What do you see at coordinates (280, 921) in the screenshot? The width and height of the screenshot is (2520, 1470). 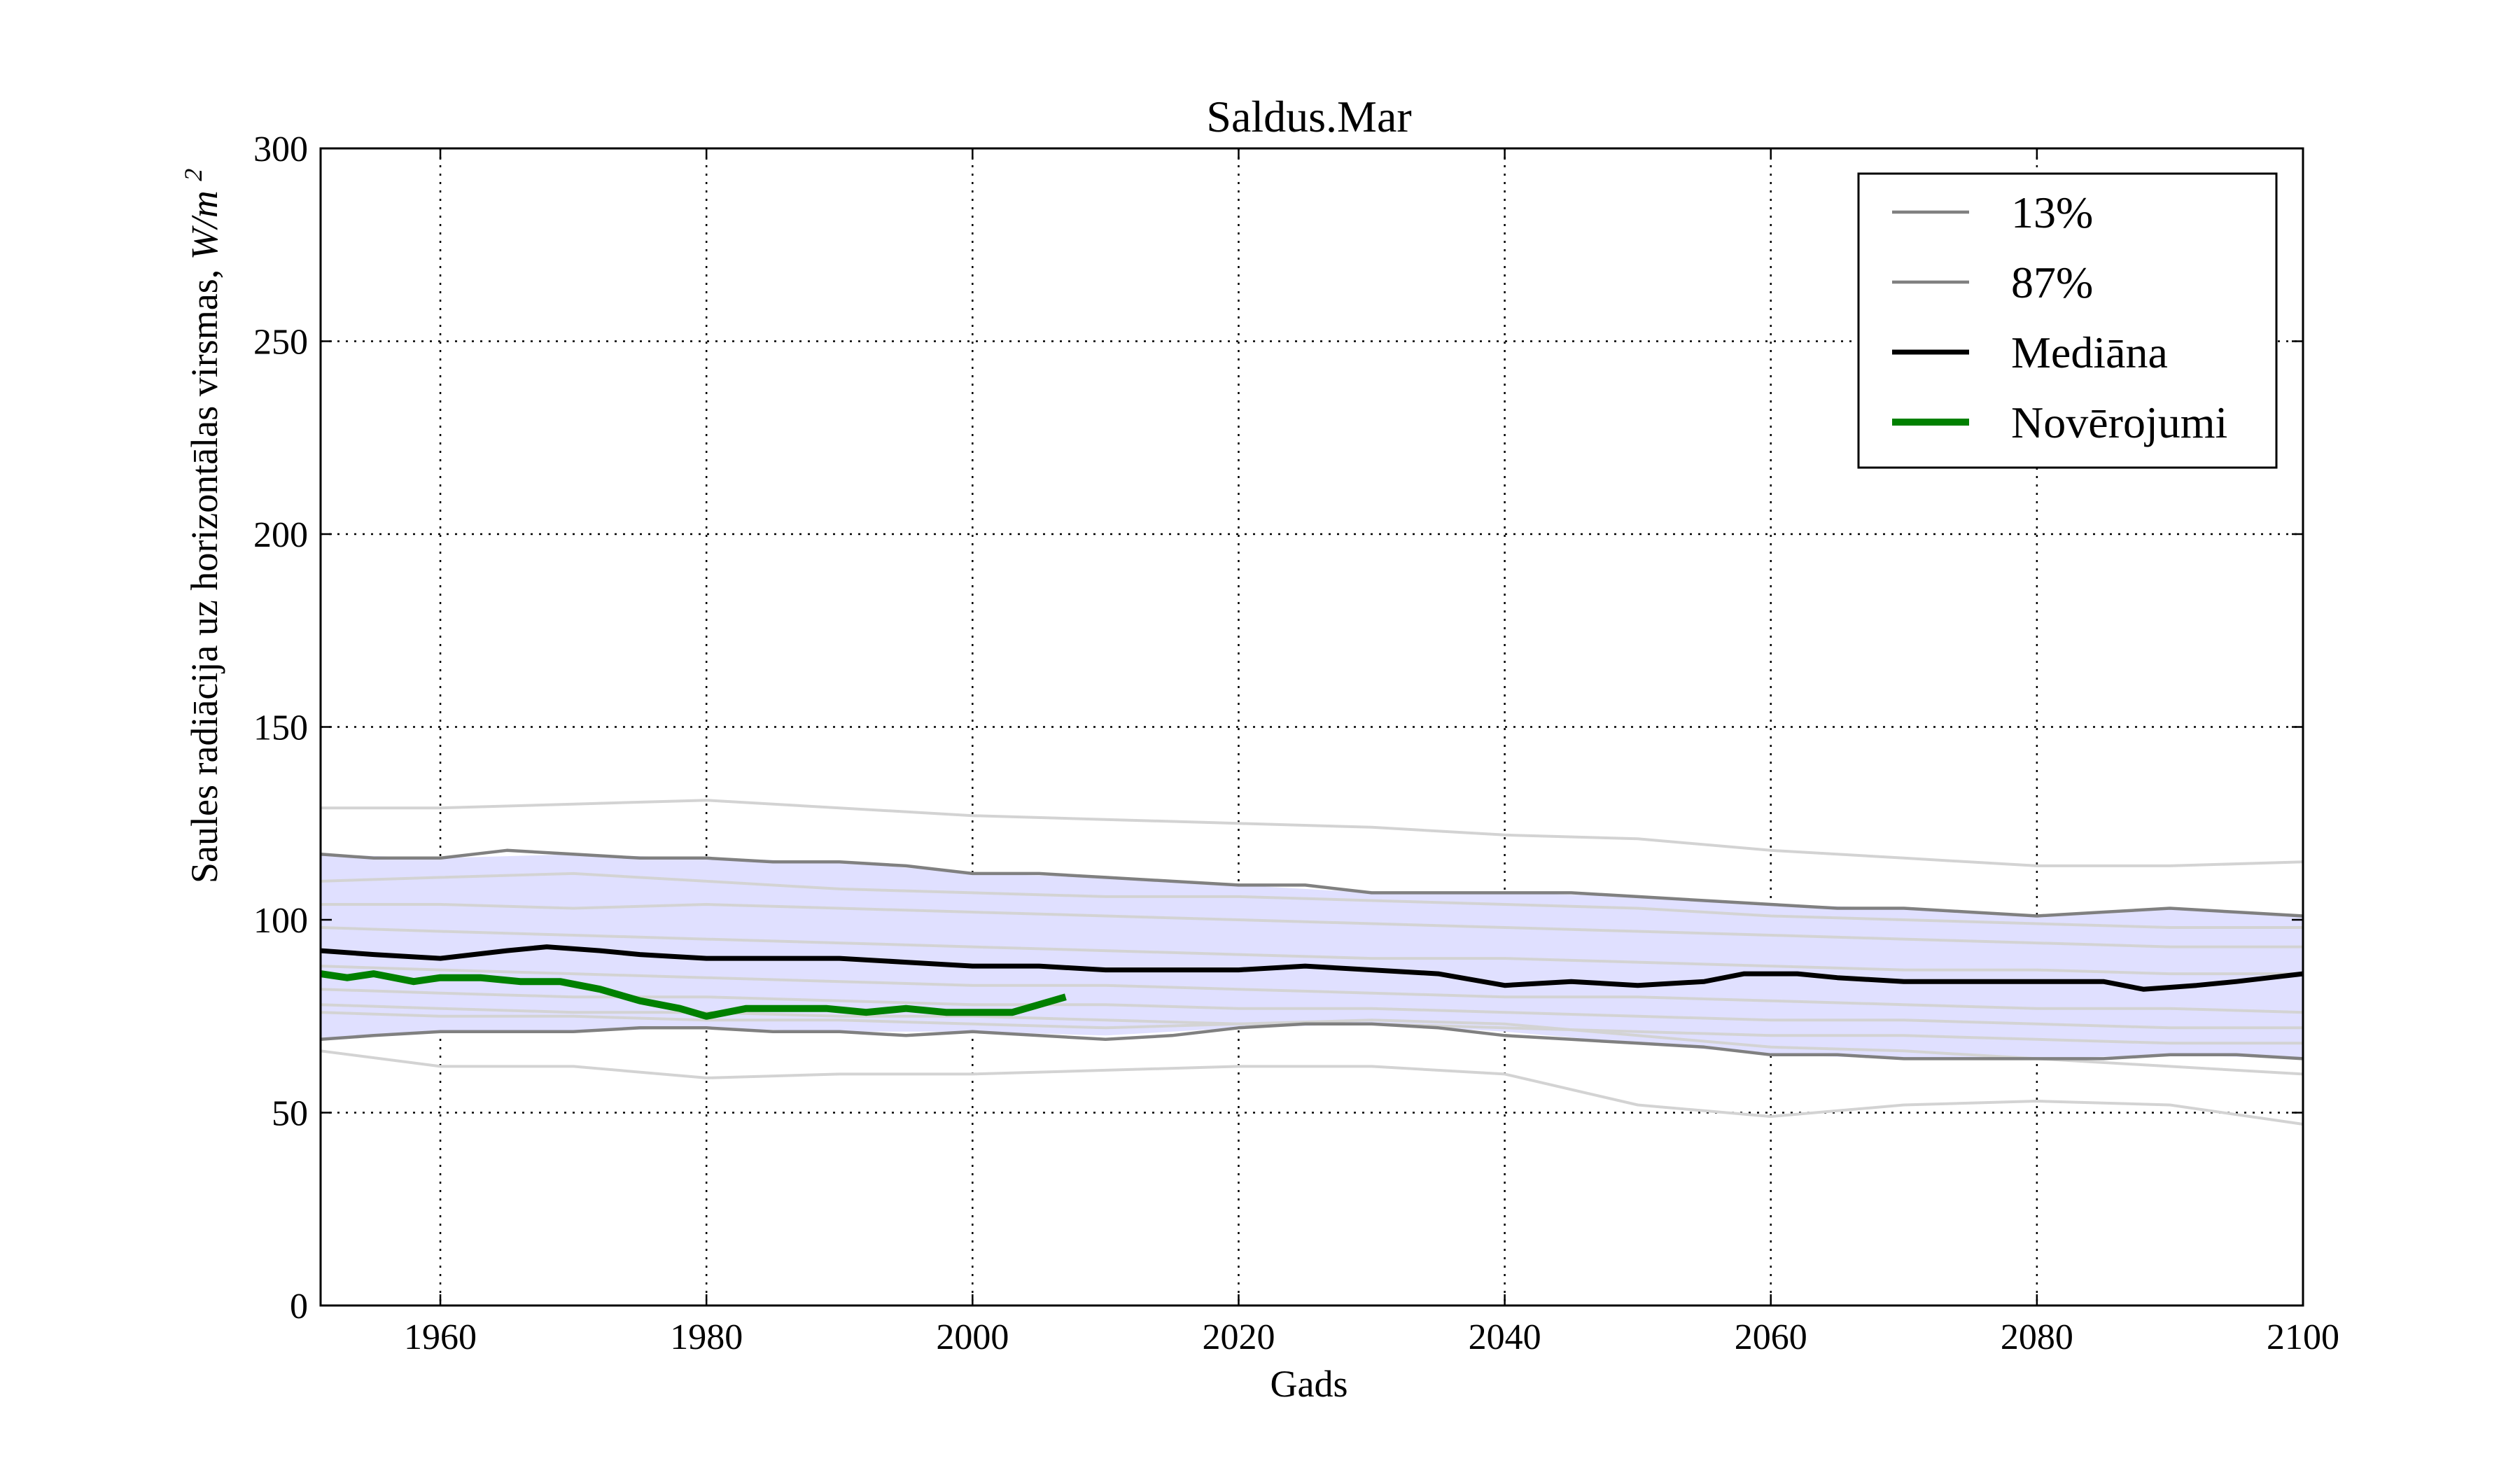 I see `y-tick-label: 100` at bounding box center [280, 921].